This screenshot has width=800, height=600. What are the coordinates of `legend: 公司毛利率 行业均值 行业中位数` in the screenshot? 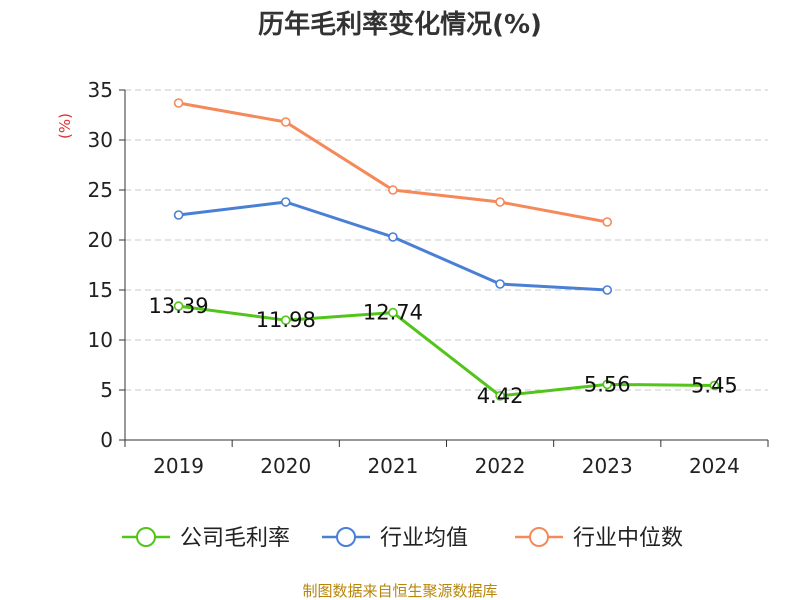 It's located at (402, 538).